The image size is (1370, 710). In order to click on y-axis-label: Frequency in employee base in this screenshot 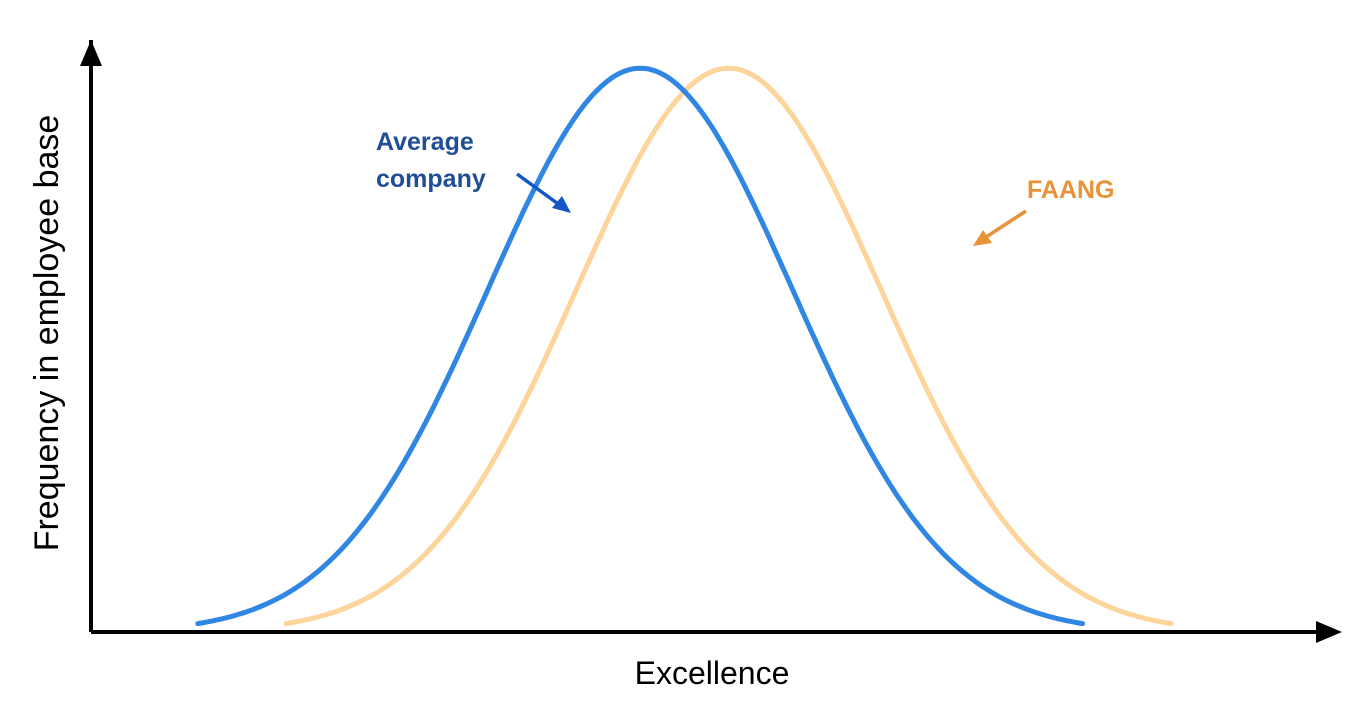, I will do `click(47, 333)`.